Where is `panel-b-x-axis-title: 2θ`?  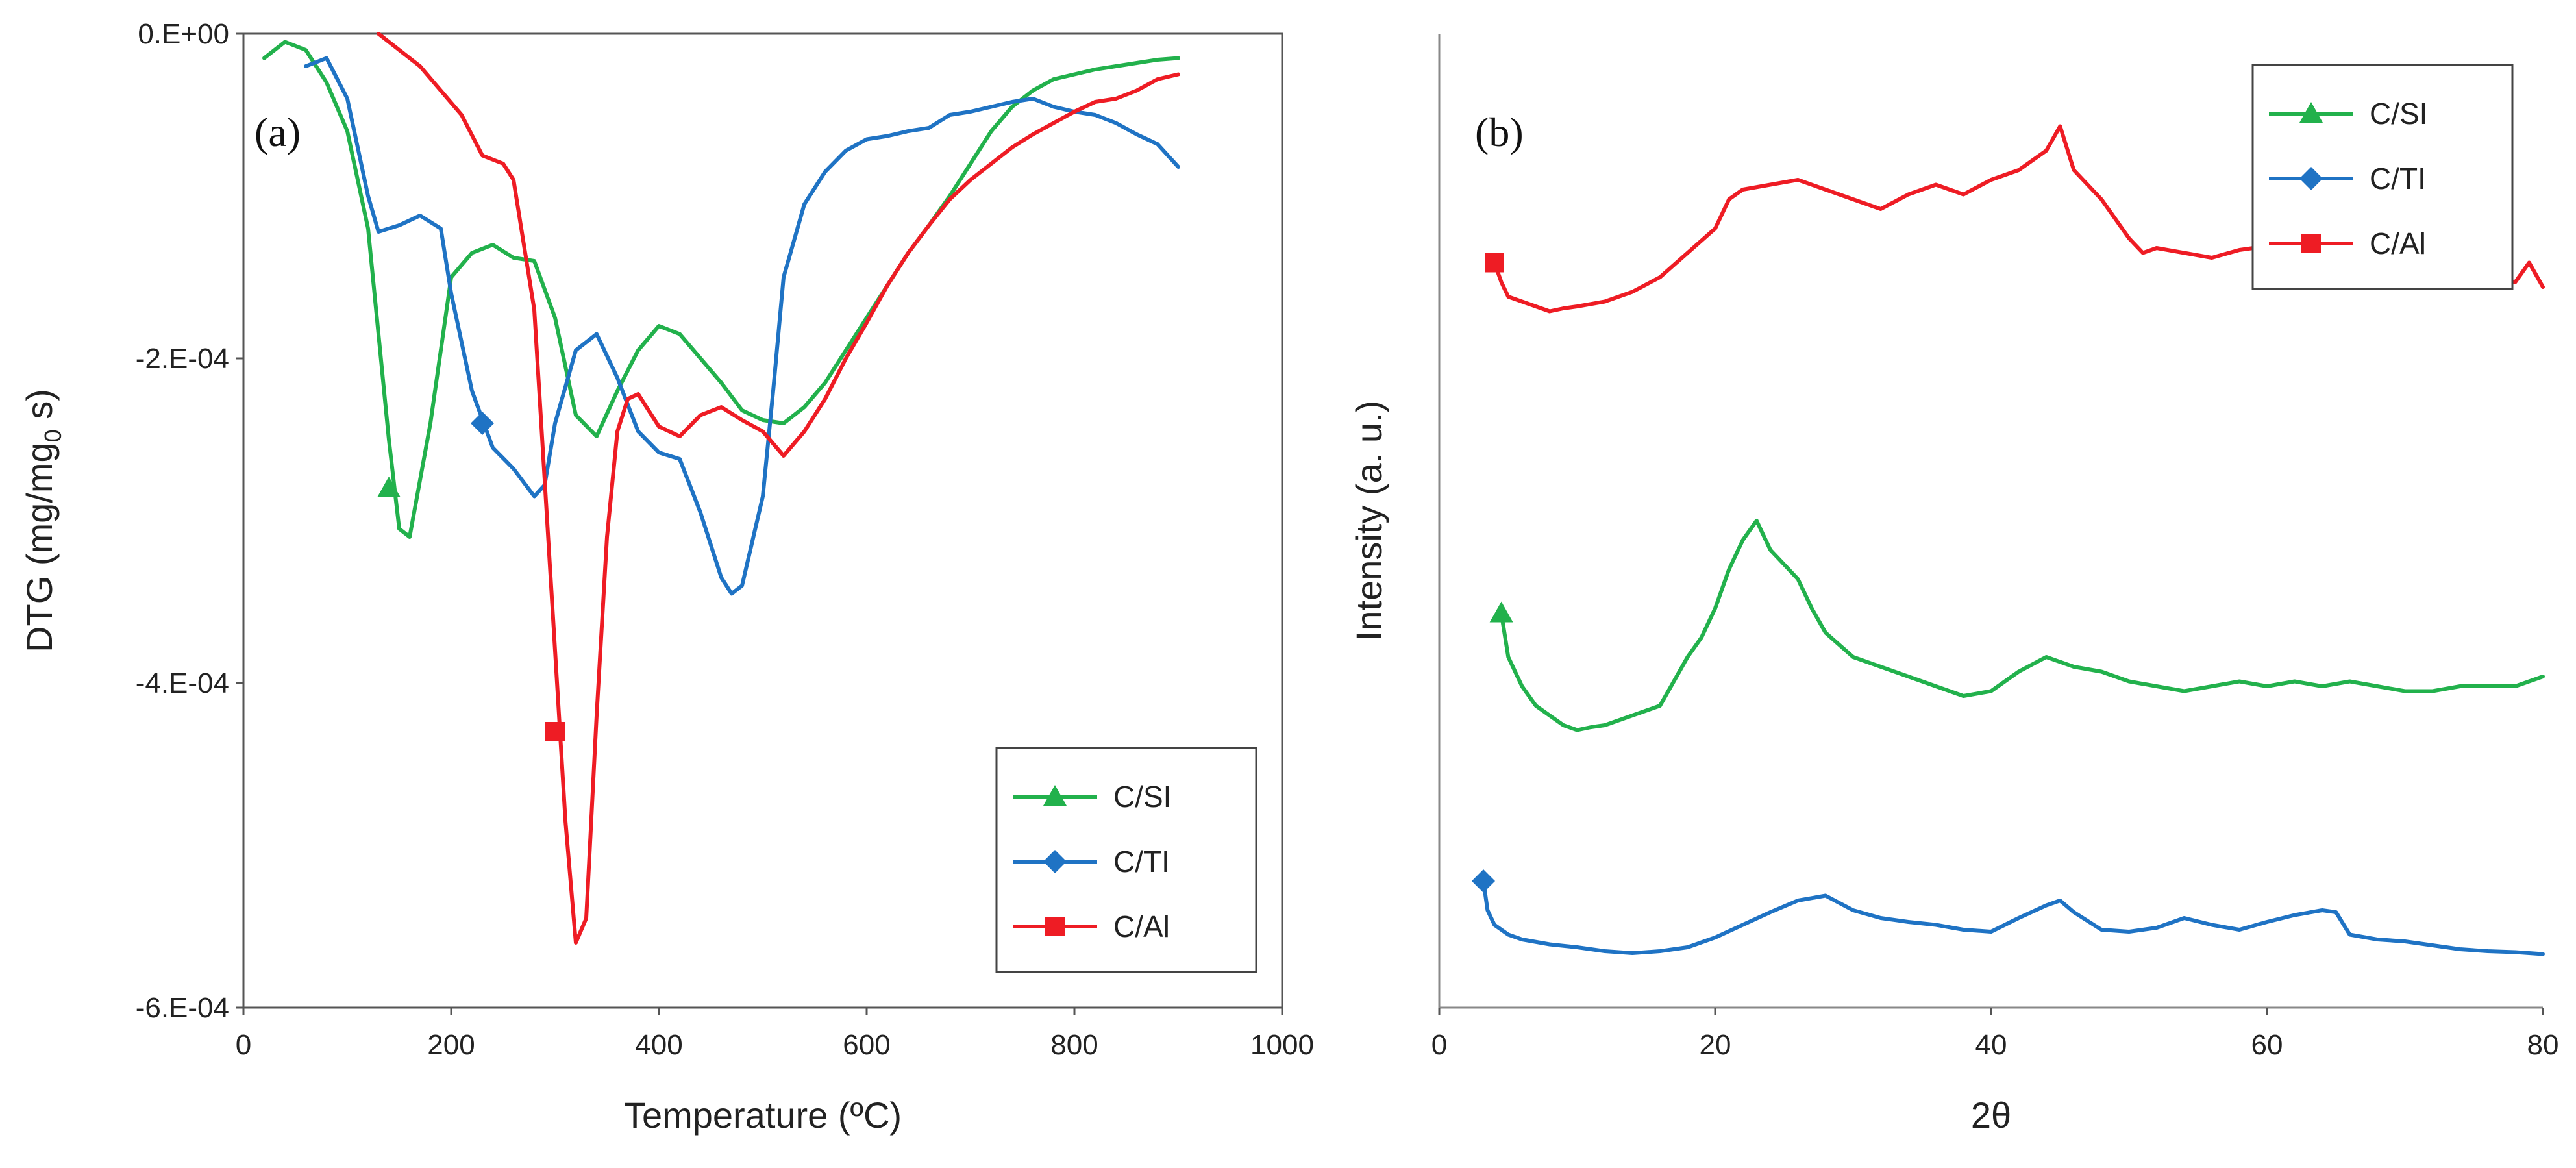
panel-b-x-axis-title: 2θ is located at coordinates (1991, 1115).